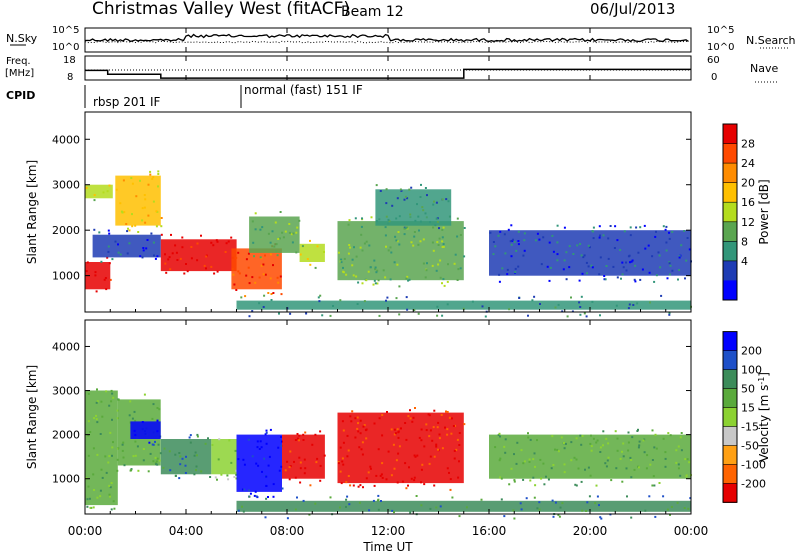 The height and width of the screenshot is (554, 800). I want to click on power-echo-region, so click(99, 191).